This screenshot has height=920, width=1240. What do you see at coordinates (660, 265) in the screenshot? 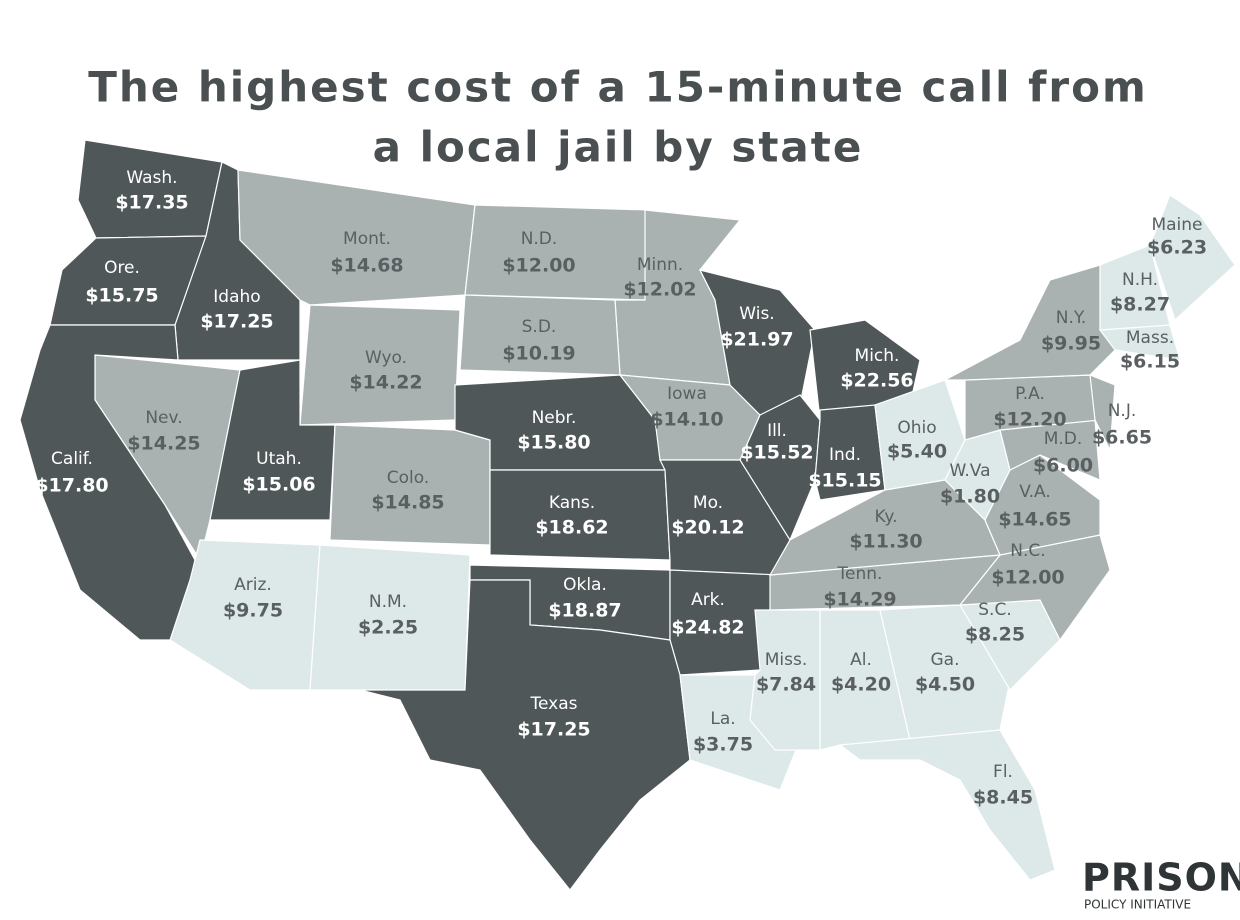
I see `state-name: Minn.` at bounding box center [660, 265].